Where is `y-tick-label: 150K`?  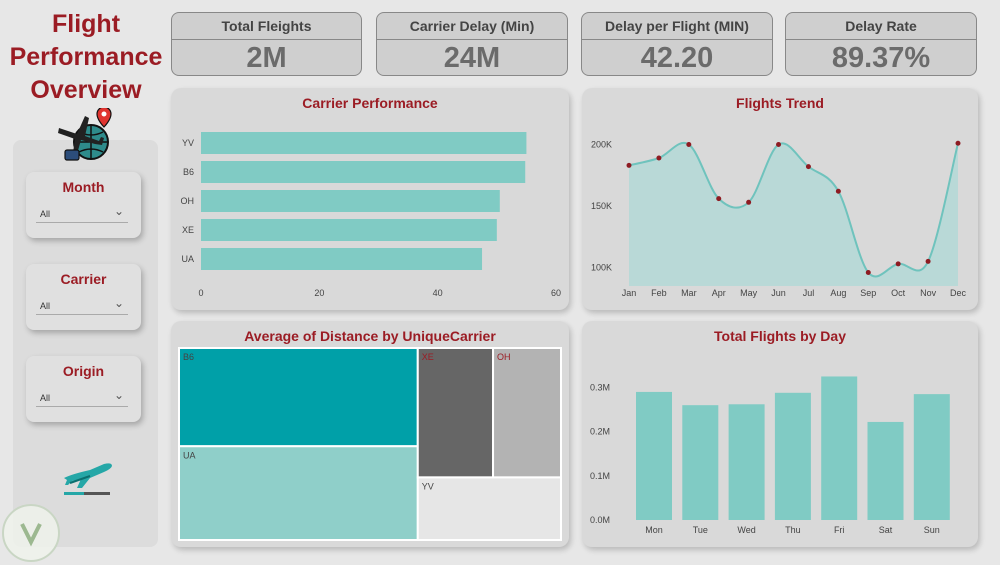 y-tick-label: 150K is located at coordinates (601, 206).